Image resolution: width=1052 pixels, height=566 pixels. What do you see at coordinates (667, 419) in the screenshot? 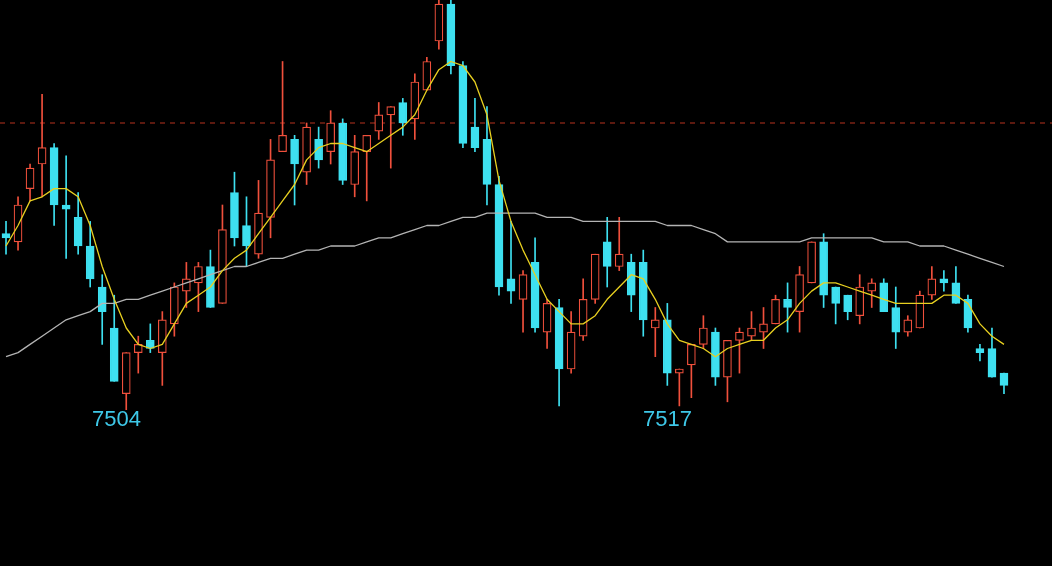
I see `annotation: 7517` at bounding box center [667, 419].